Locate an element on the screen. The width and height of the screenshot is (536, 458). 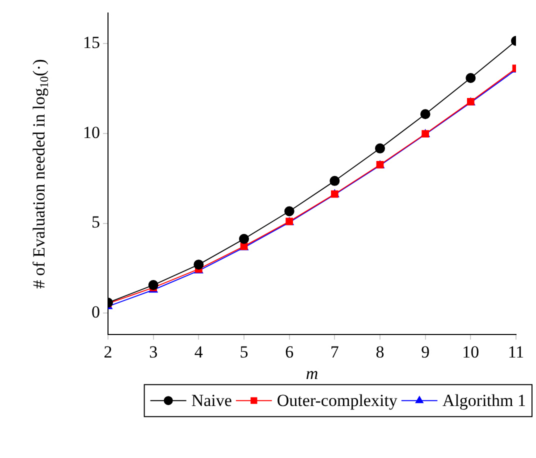
y-tick-label: 10 is located at coordinates (91, 132).